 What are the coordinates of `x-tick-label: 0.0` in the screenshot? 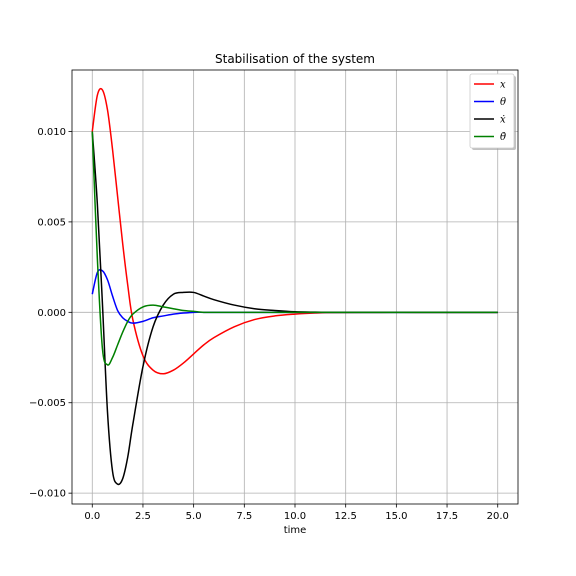 It's located at (92, 516).